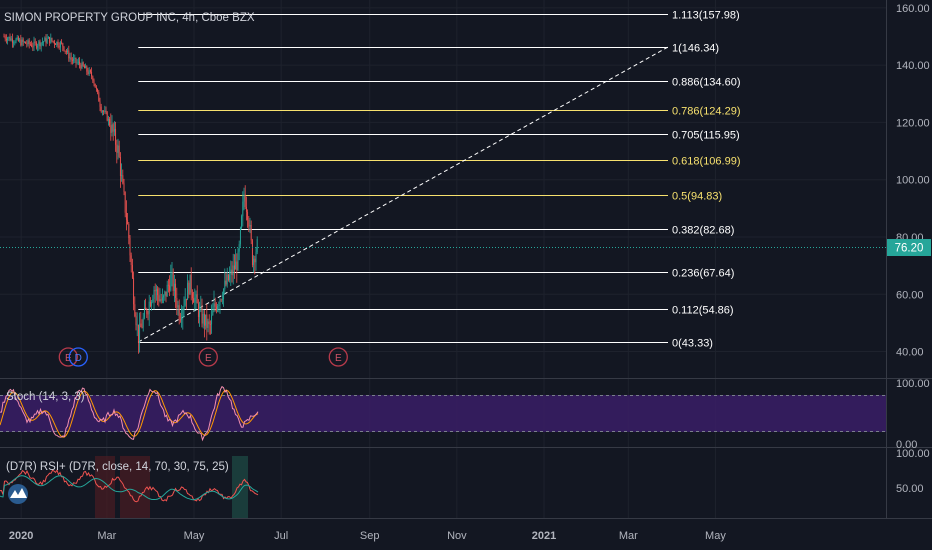 The image size is (932, 550). I want to click on price-axis, so click(909, 259).